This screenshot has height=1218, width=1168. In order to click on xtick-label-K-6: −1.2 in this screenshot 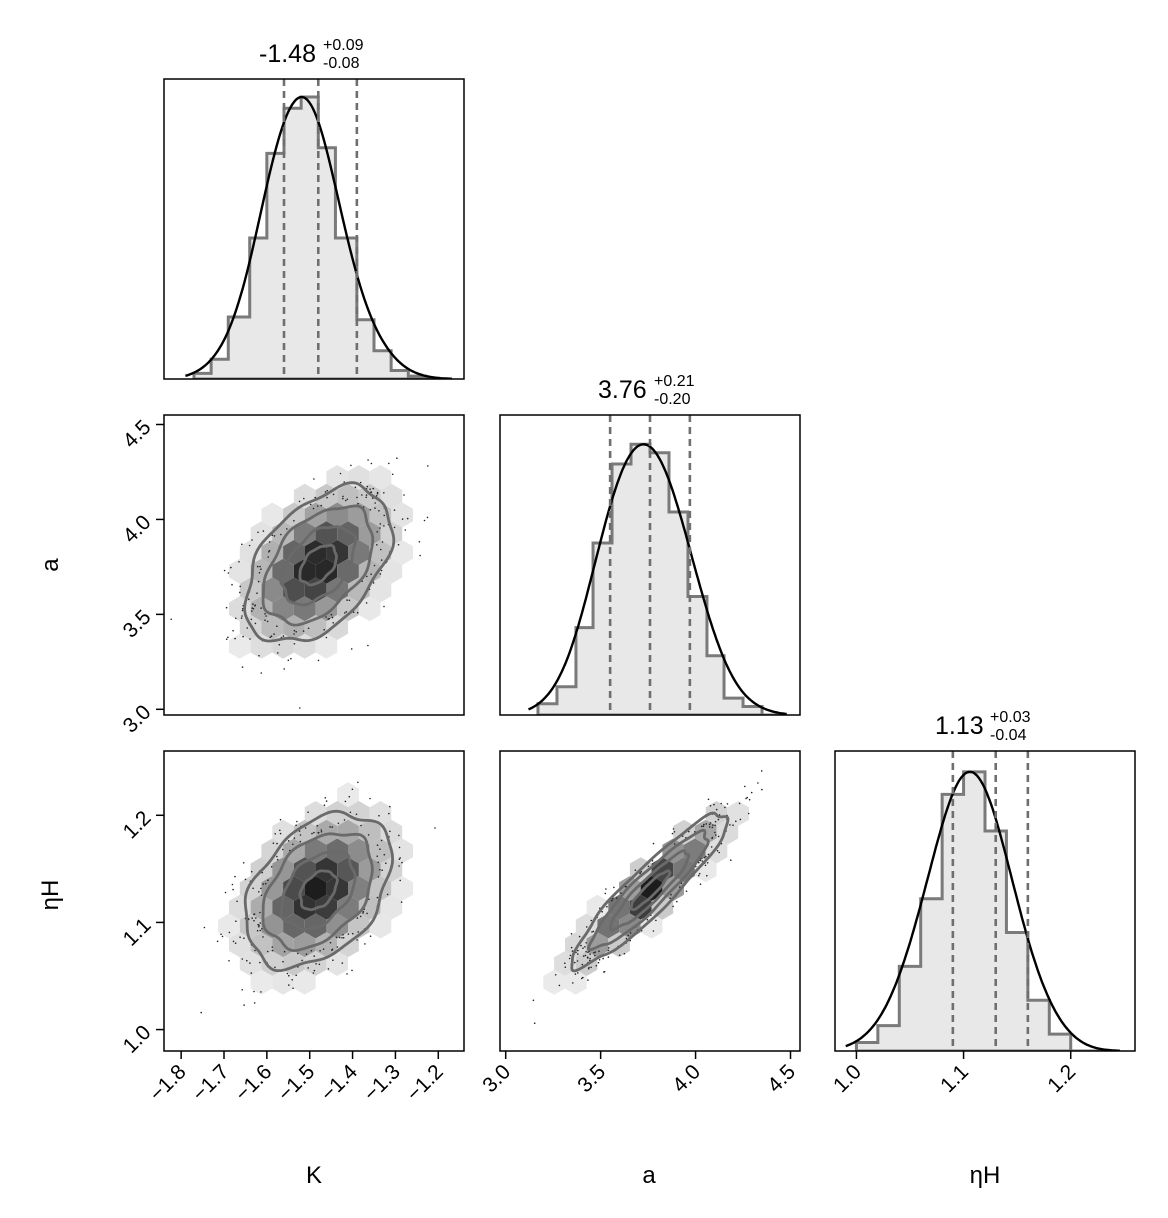, I will do `click(425, 1083)`.